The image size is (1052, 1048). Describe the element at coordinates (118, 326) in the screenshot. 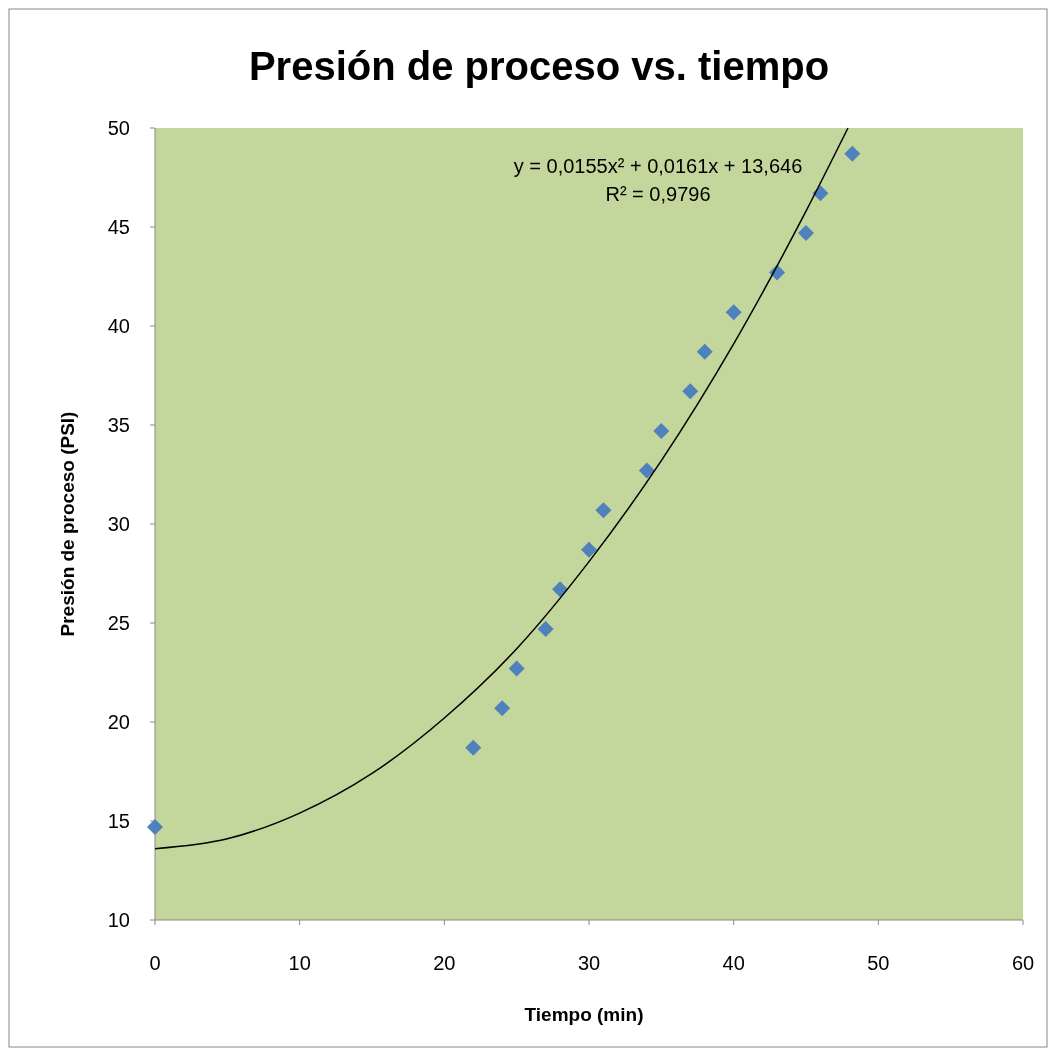

I see `y-tick-label: 40` at that location.